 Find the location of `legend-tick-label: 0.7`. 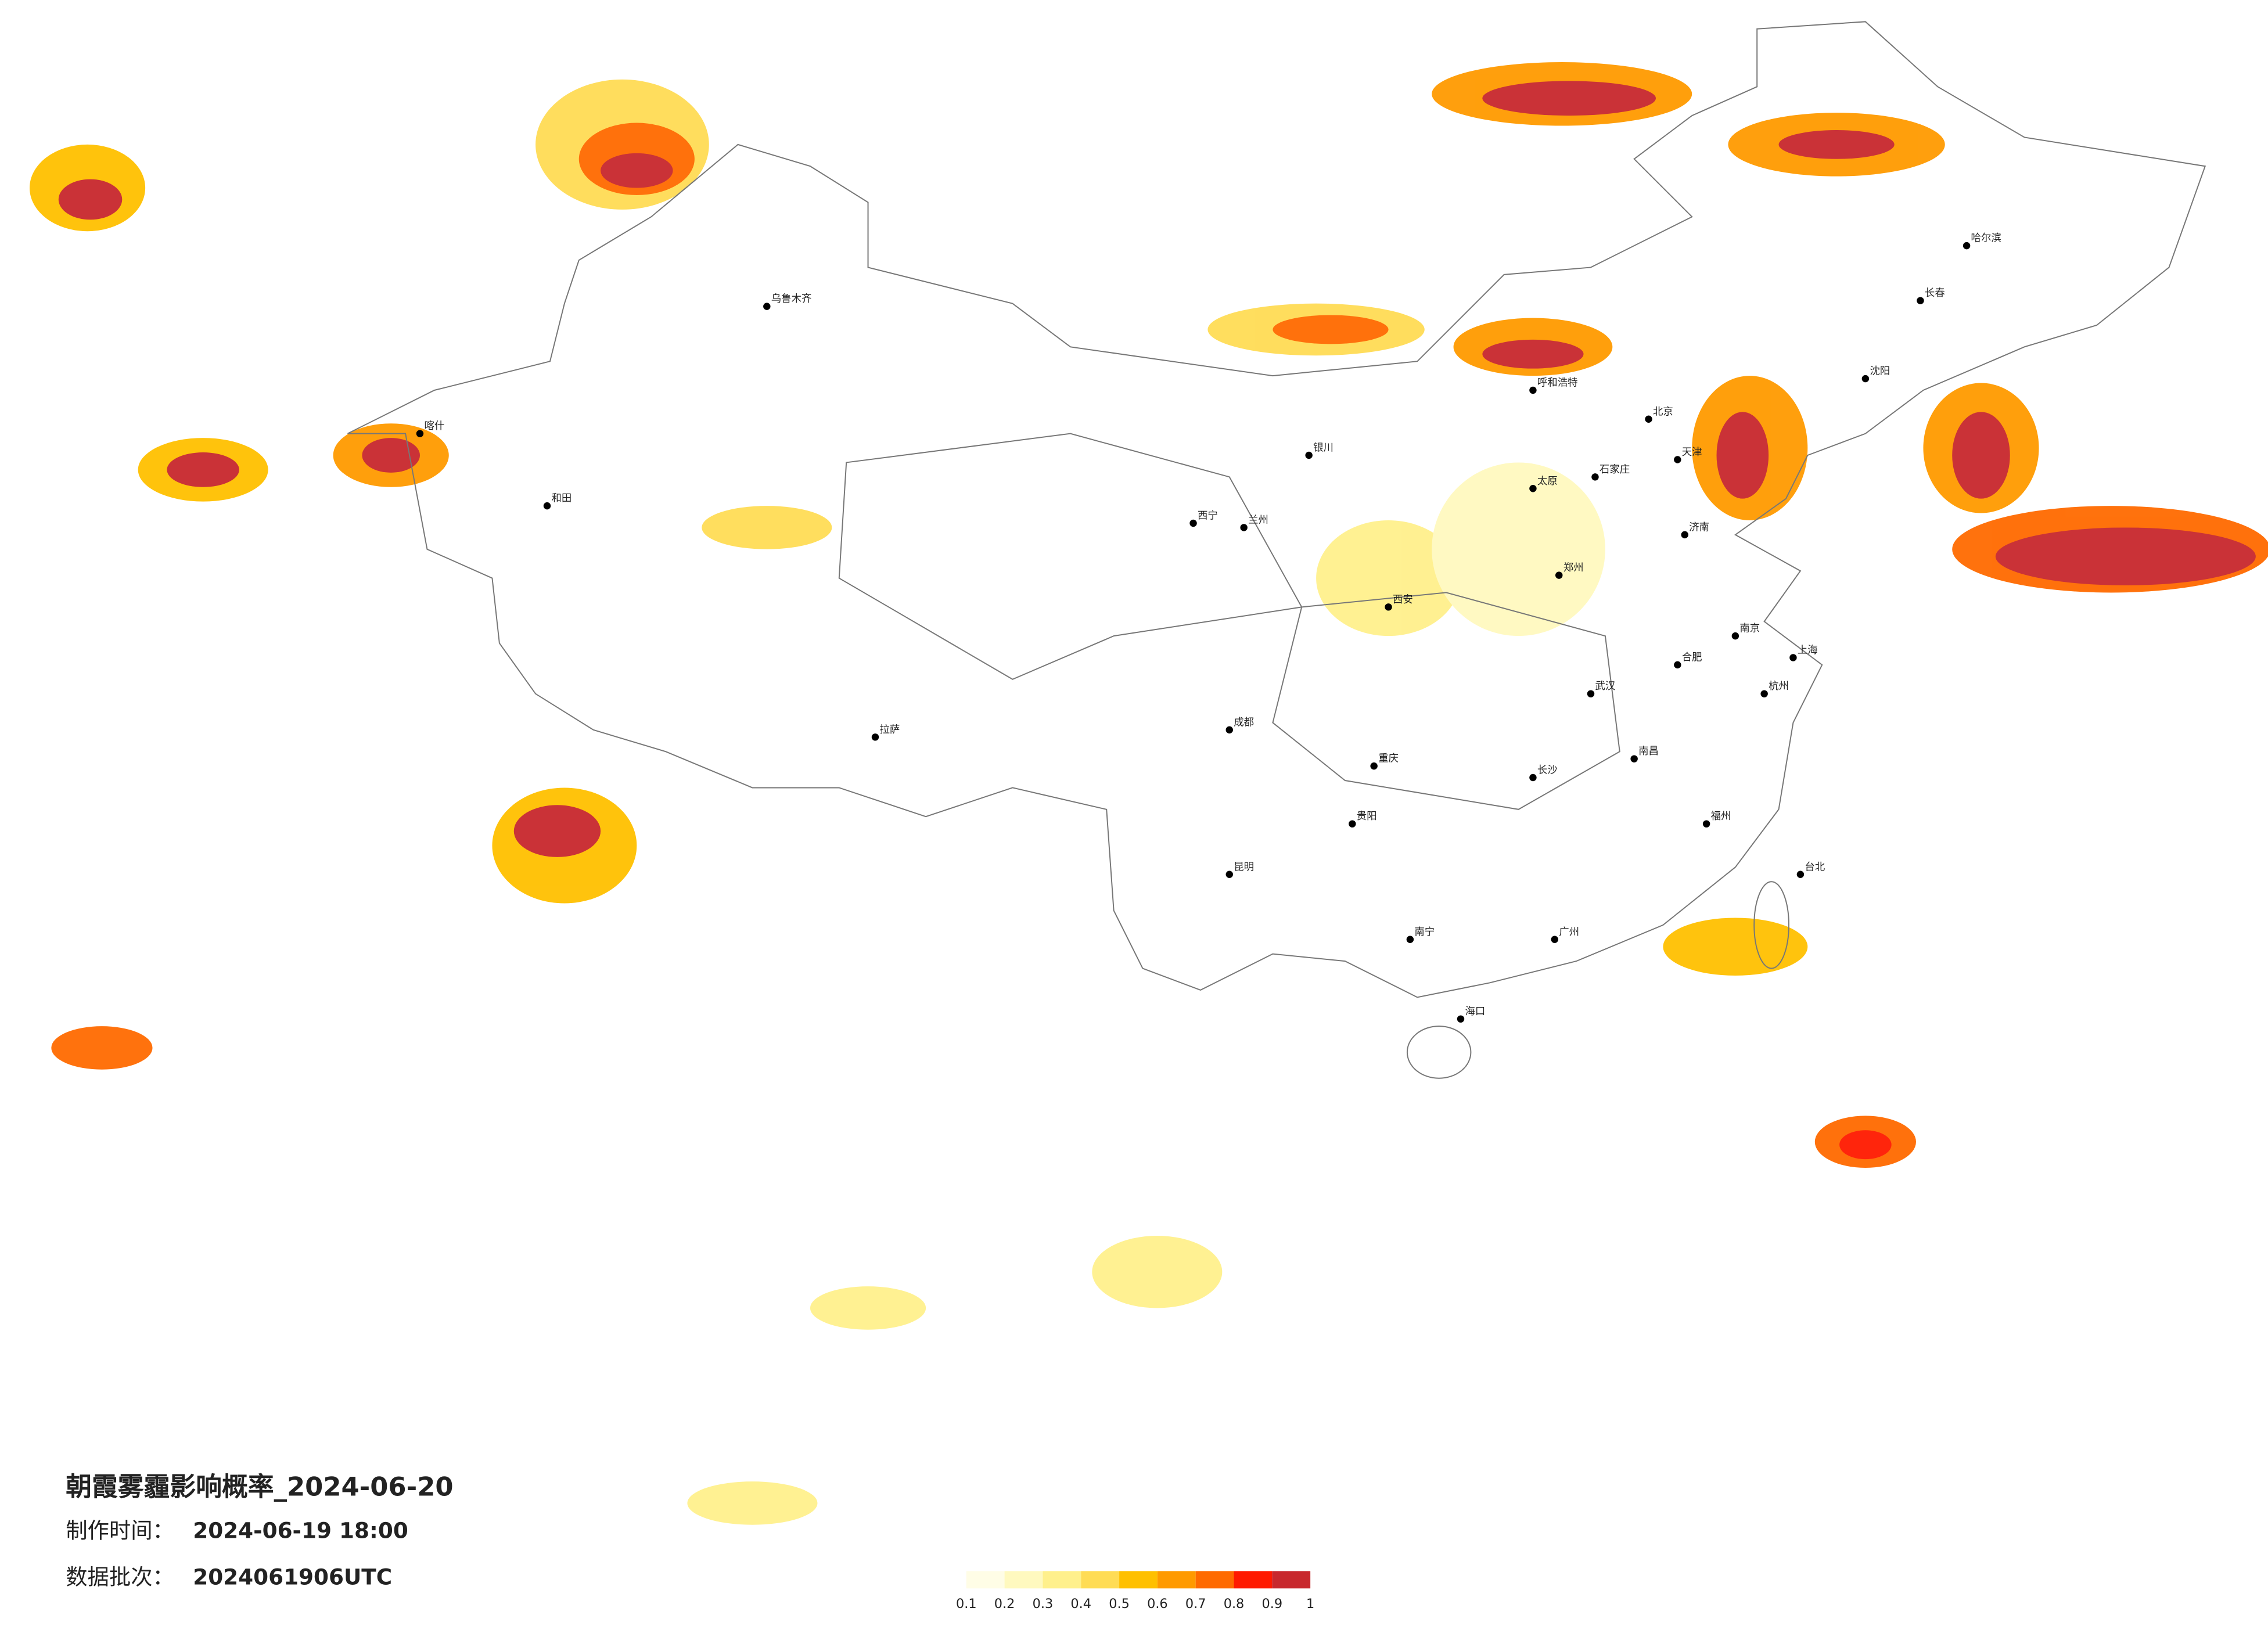

legend-tick-label: 0.7 is located at coordinates (1195, 1603).